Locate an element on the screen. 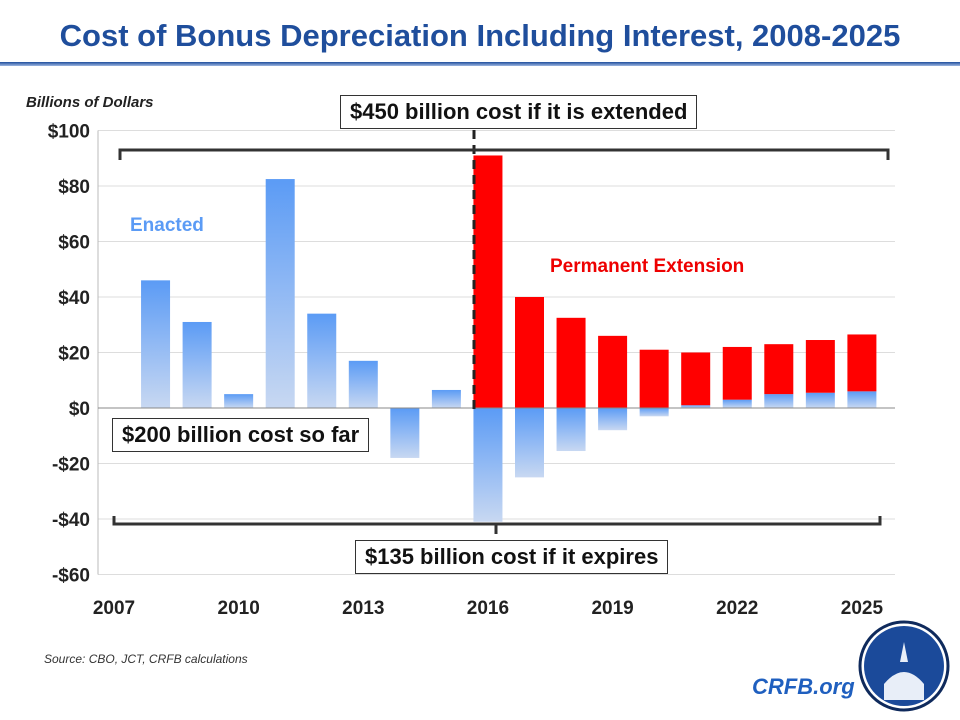 This screenshot has width=960, height=720. y-tick-label: $20 is located at coordinates (74, 354).